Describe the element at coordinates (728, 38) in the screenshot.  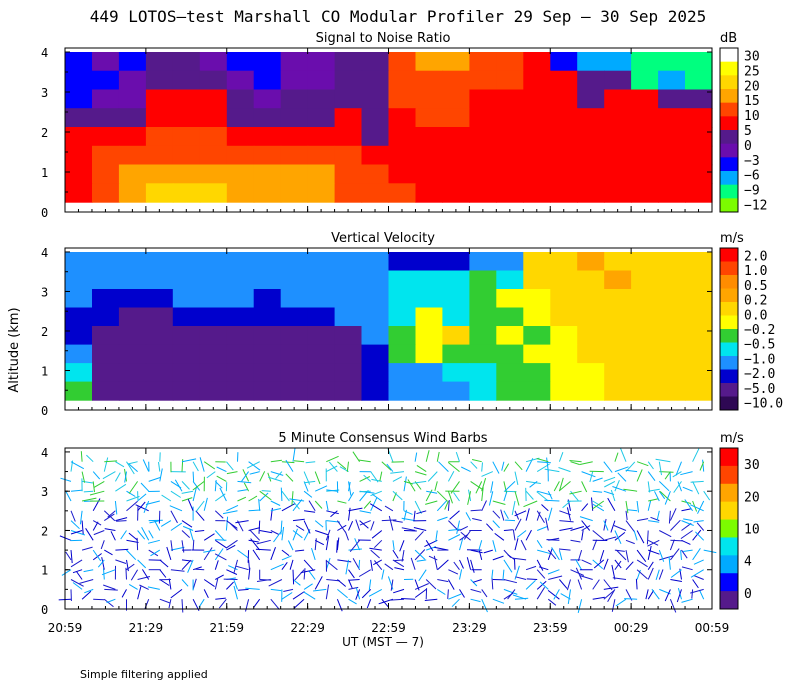
I see `colorbar-unit: dB` at that location.